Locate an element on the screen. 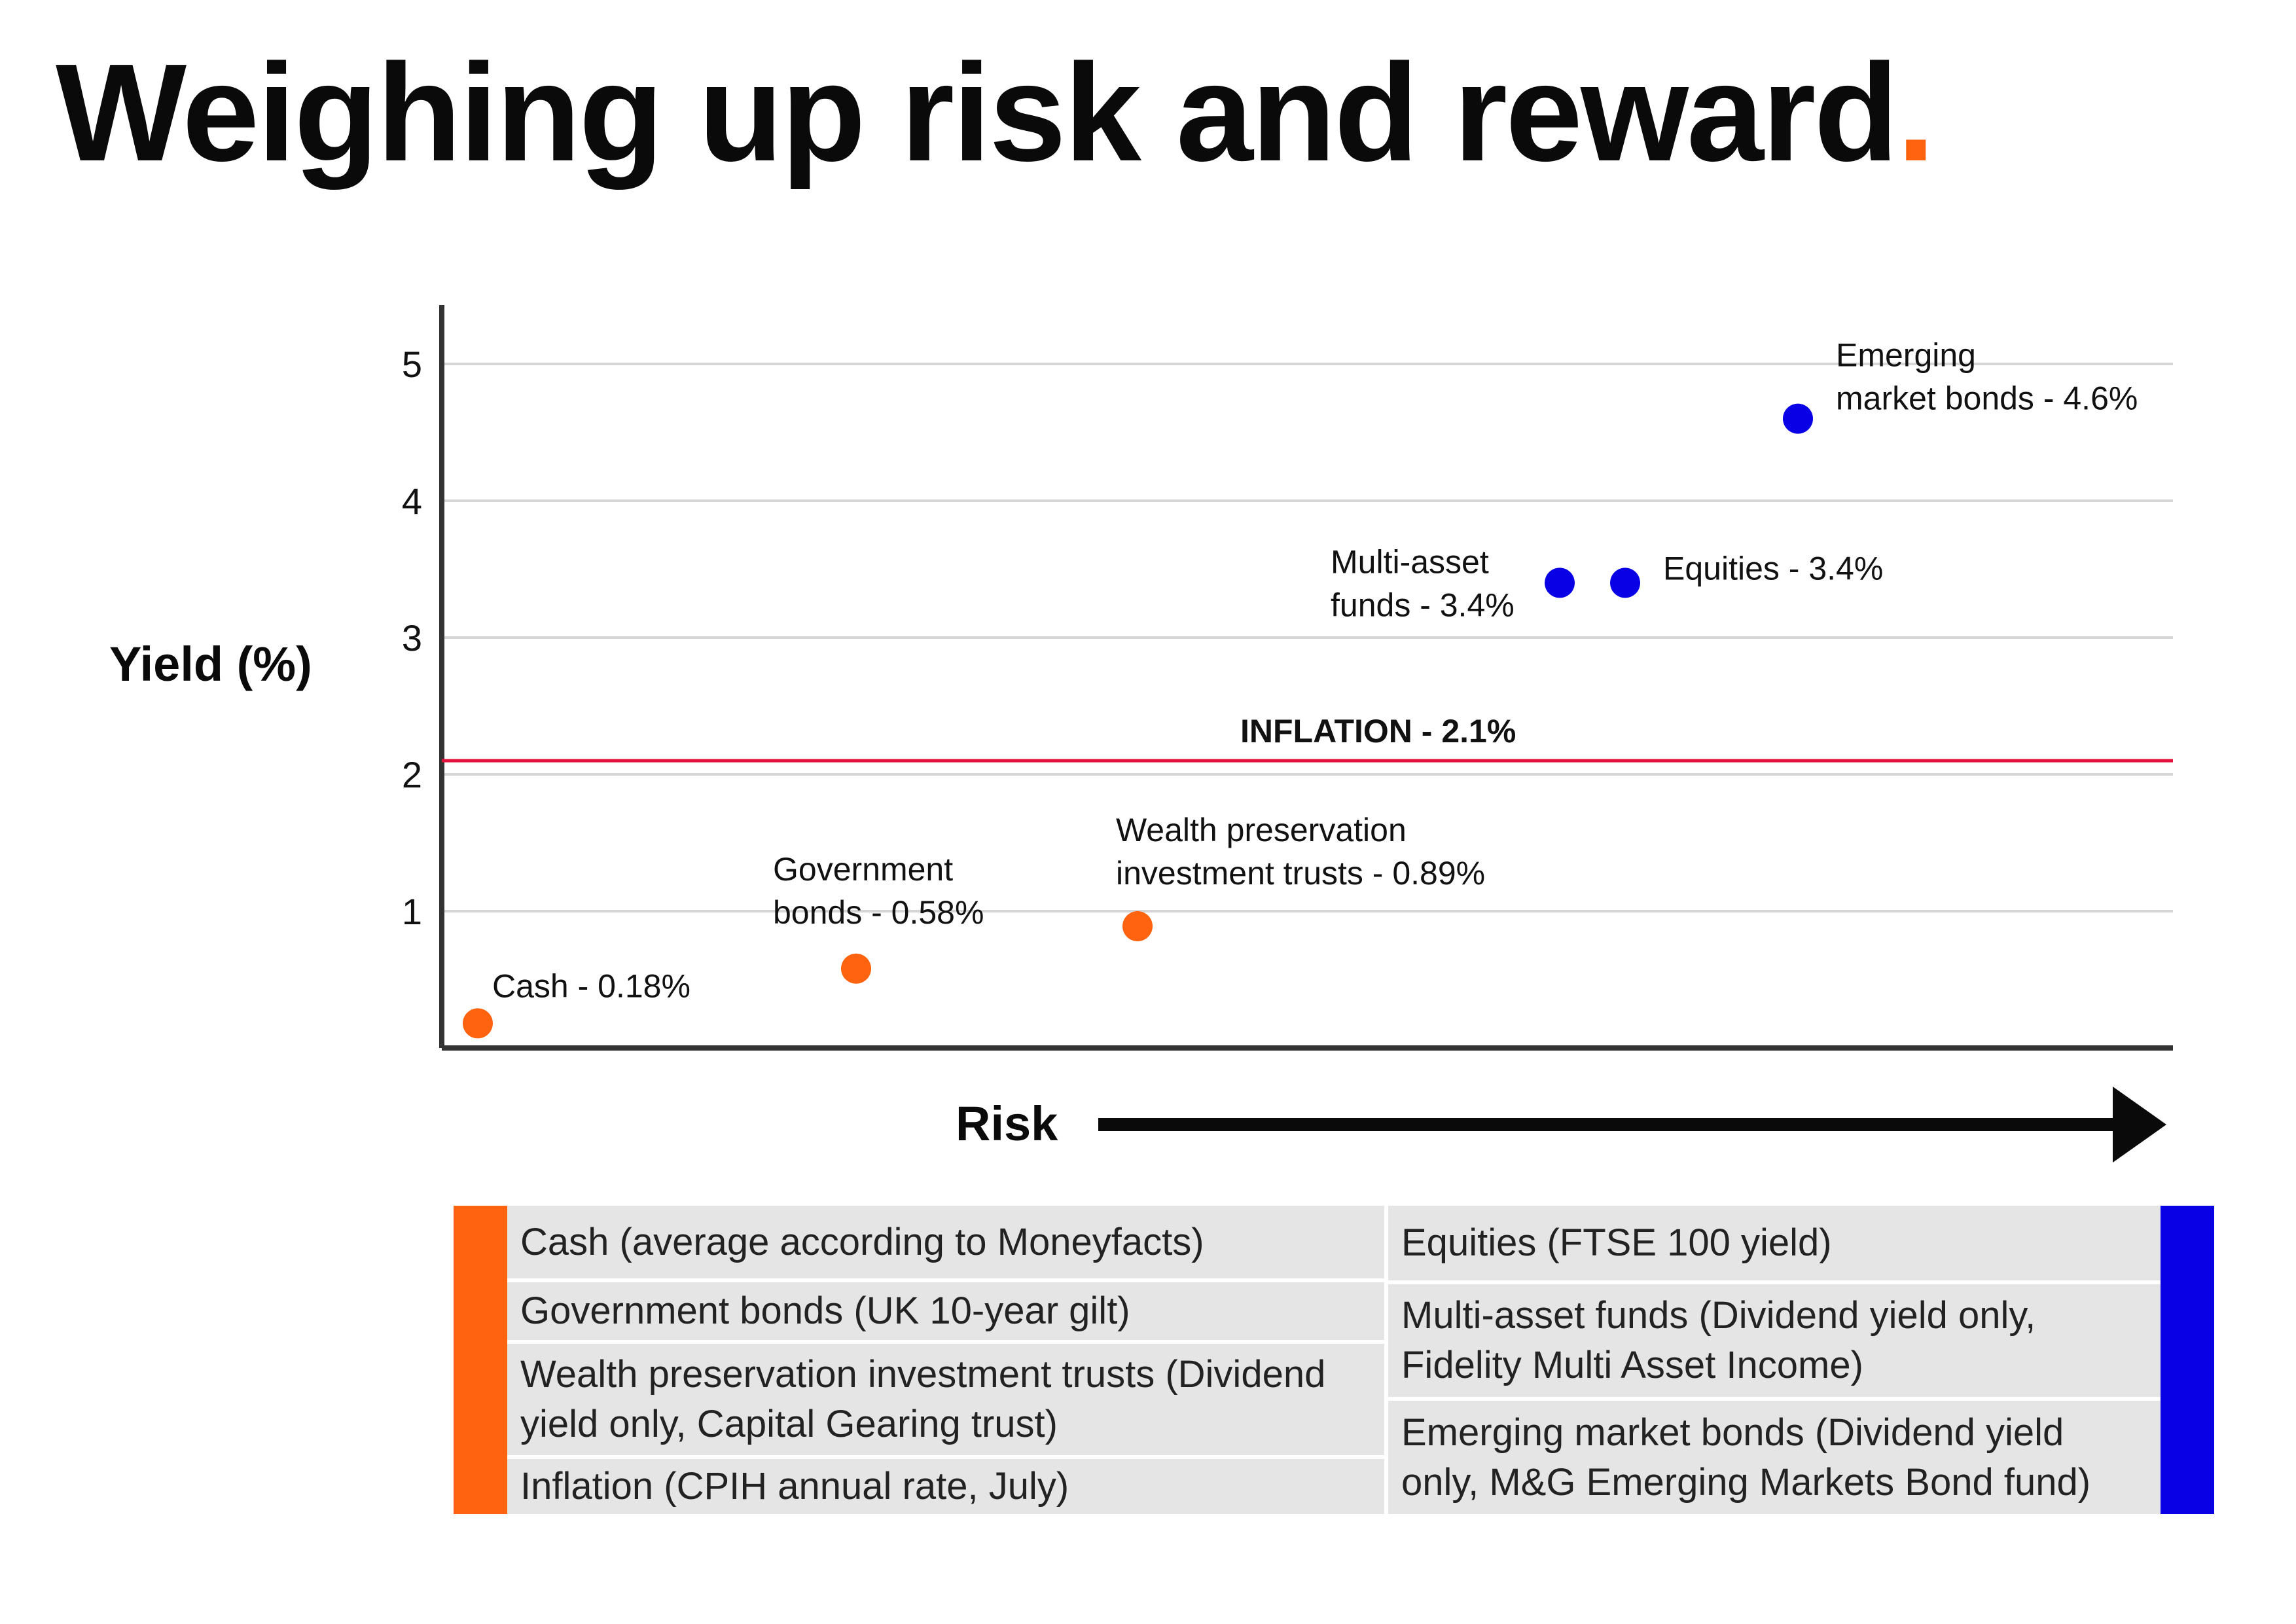 The image size is (2296, 1624). risk-arrow-head is located at coordinates (2139, 1125).